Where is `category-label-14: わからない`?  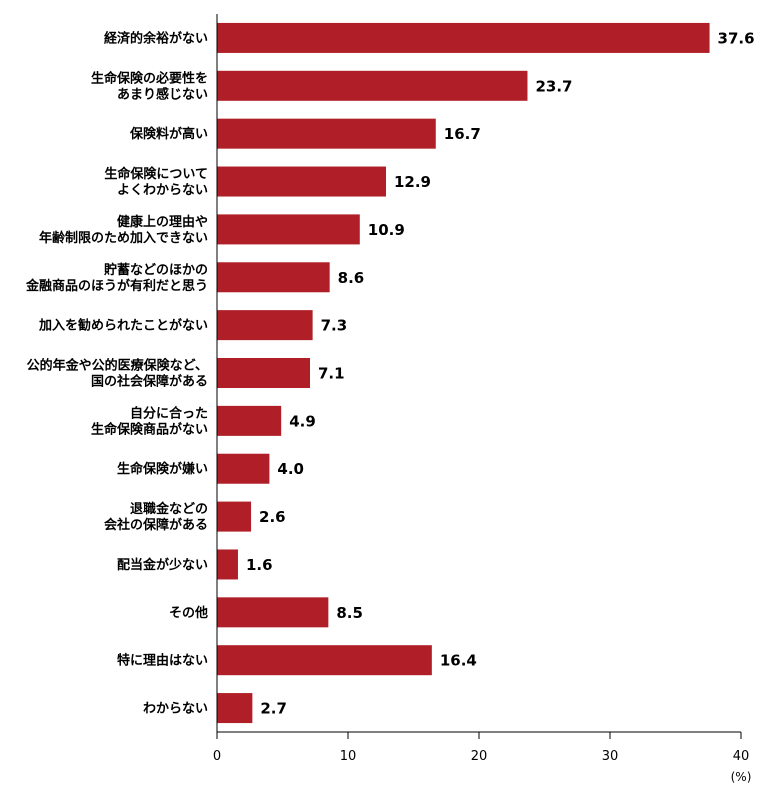 category-label-14: わからない is located at coordinates (175, 709).